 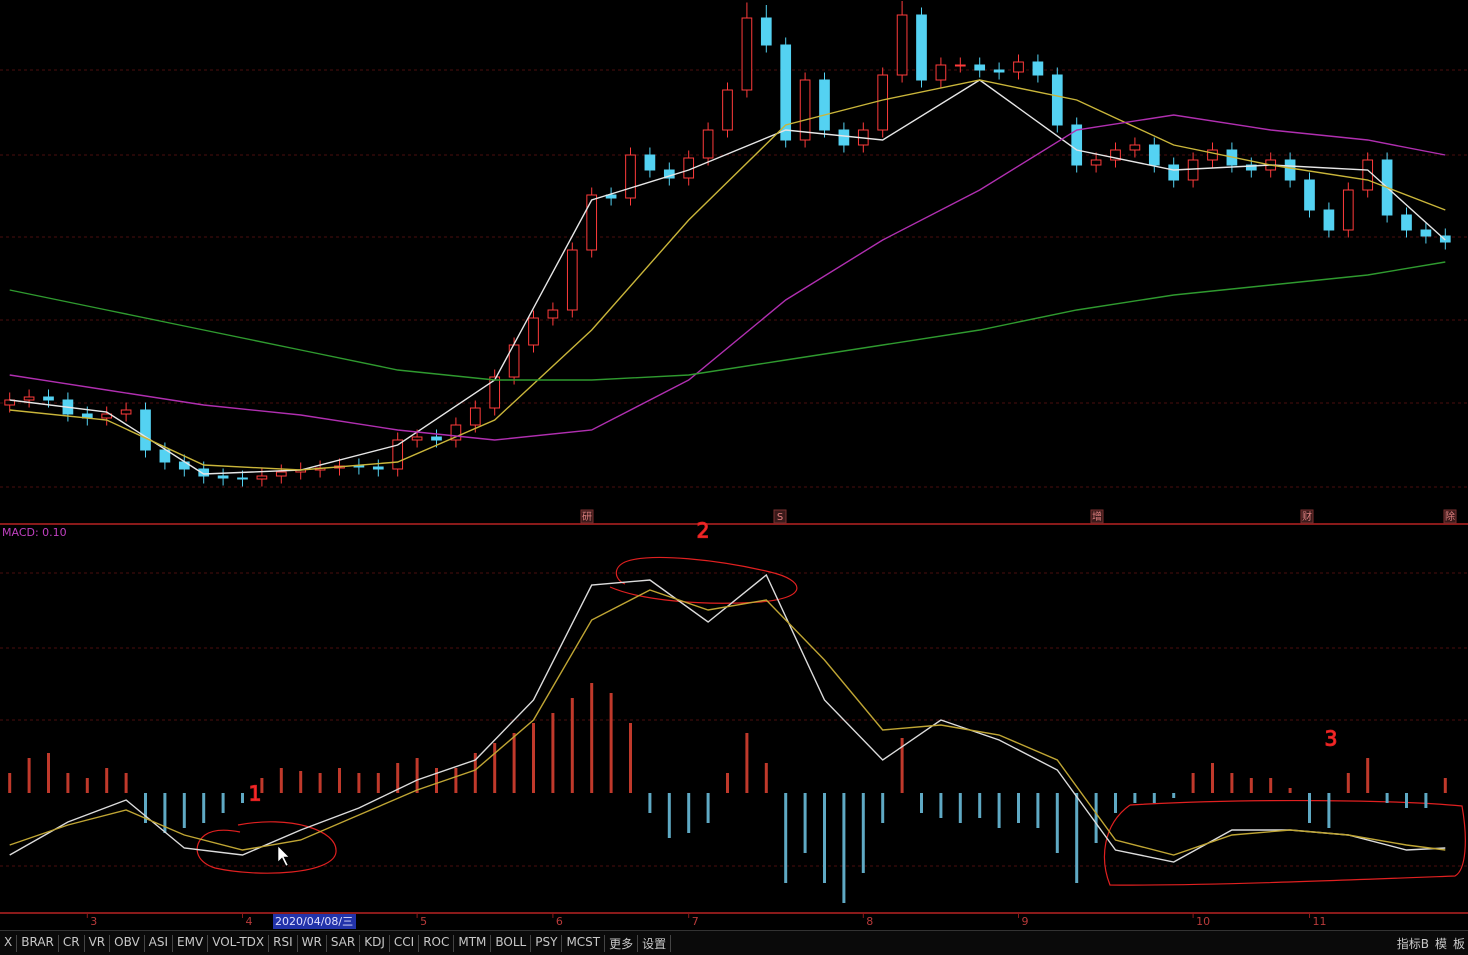 What do you see at coordinates (1458, 943) in the screenshot?
I see `toolbar-button: 板` at bounding box center [1458, 943].